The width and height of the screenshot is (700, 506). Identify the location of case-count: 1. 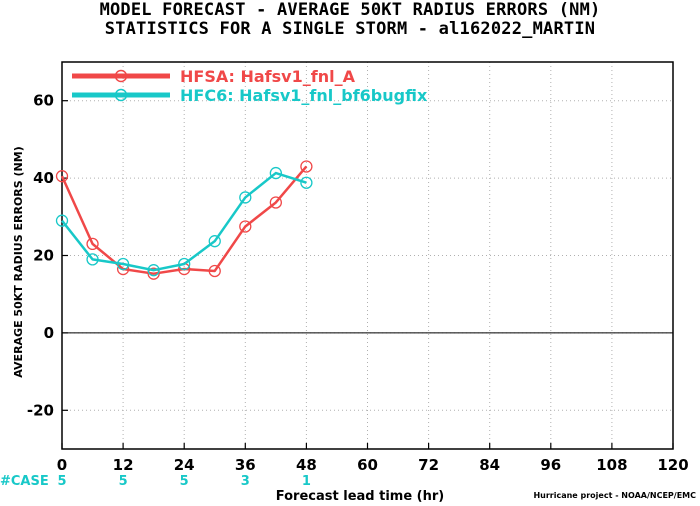
(306, 481).